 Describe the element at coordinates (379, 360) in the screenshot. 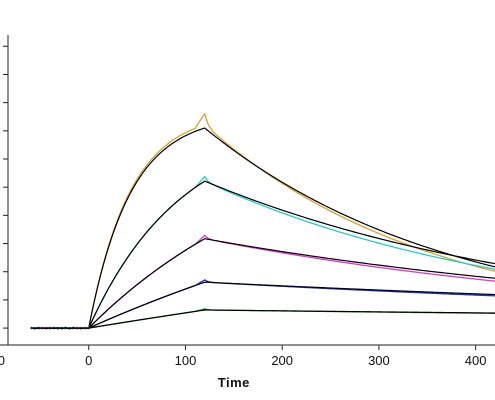

I see `x-tick-label-4: 300` at that location.